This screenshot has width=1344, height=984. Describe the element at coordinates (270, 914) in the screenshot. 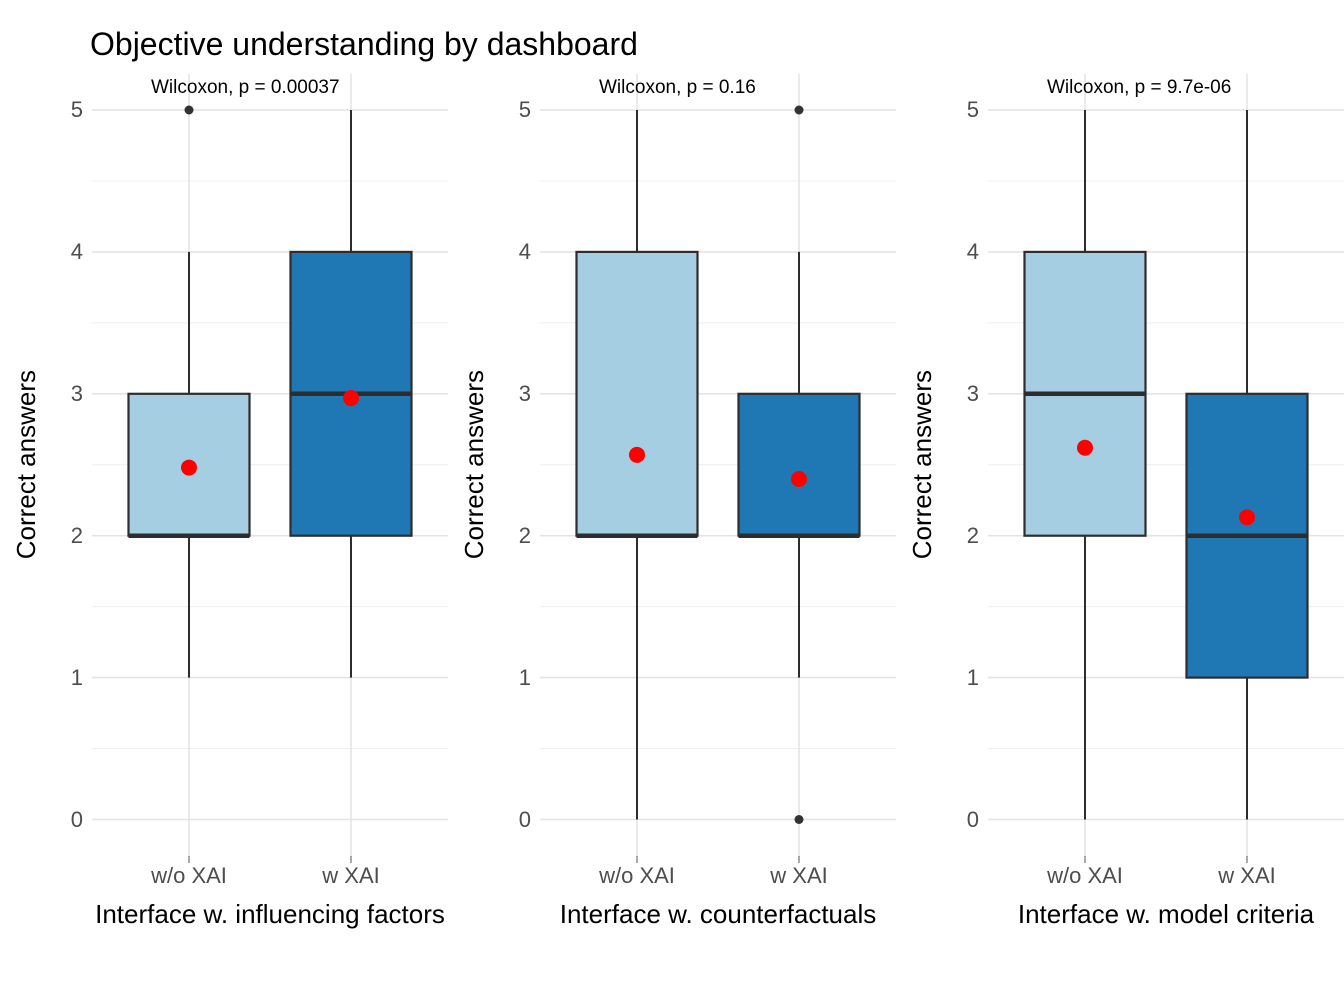

I see `x-axis-title: Interface w. influencing factors` at that location.